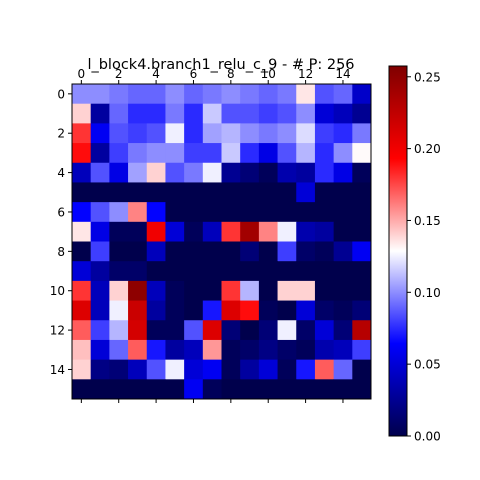  Describe the element at coordinates (156, 74) in the screenshot. I see `x-tick-label: 4` at that location.